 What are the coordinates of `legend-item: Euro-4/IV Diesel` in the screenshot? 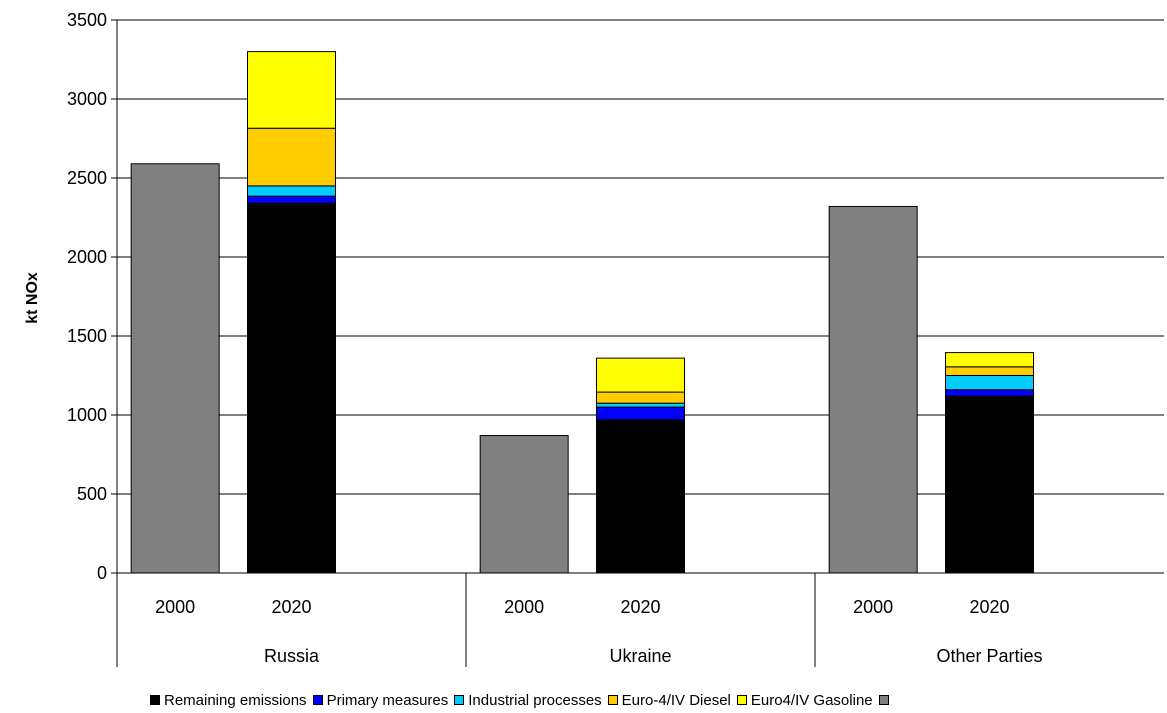 It's located at (669, 700).